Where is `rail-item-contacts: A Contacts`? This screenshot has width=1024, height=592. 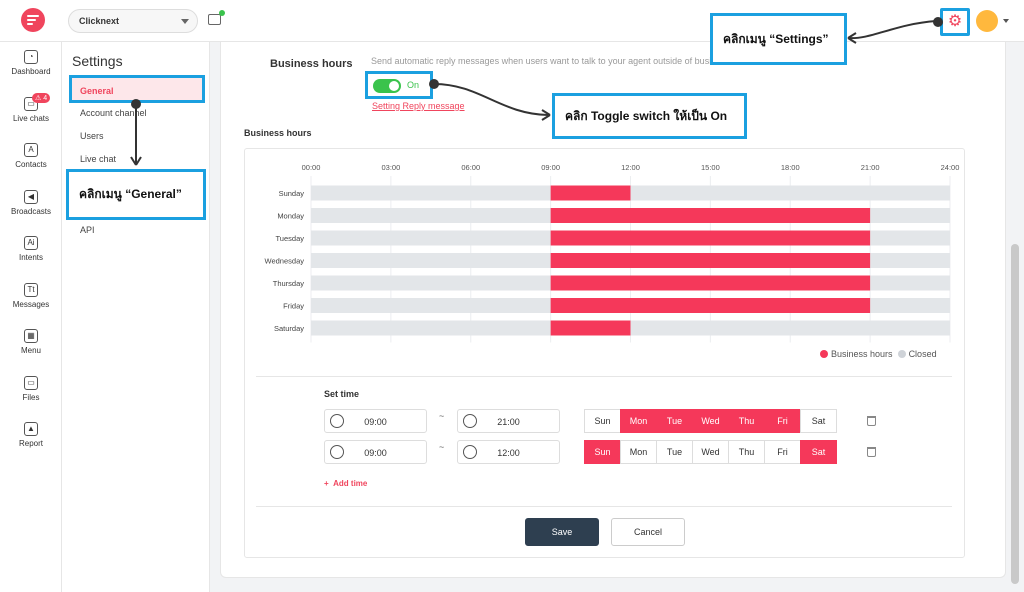 rail-item-contacts: A Contacts is located at coordinates (31, 156).